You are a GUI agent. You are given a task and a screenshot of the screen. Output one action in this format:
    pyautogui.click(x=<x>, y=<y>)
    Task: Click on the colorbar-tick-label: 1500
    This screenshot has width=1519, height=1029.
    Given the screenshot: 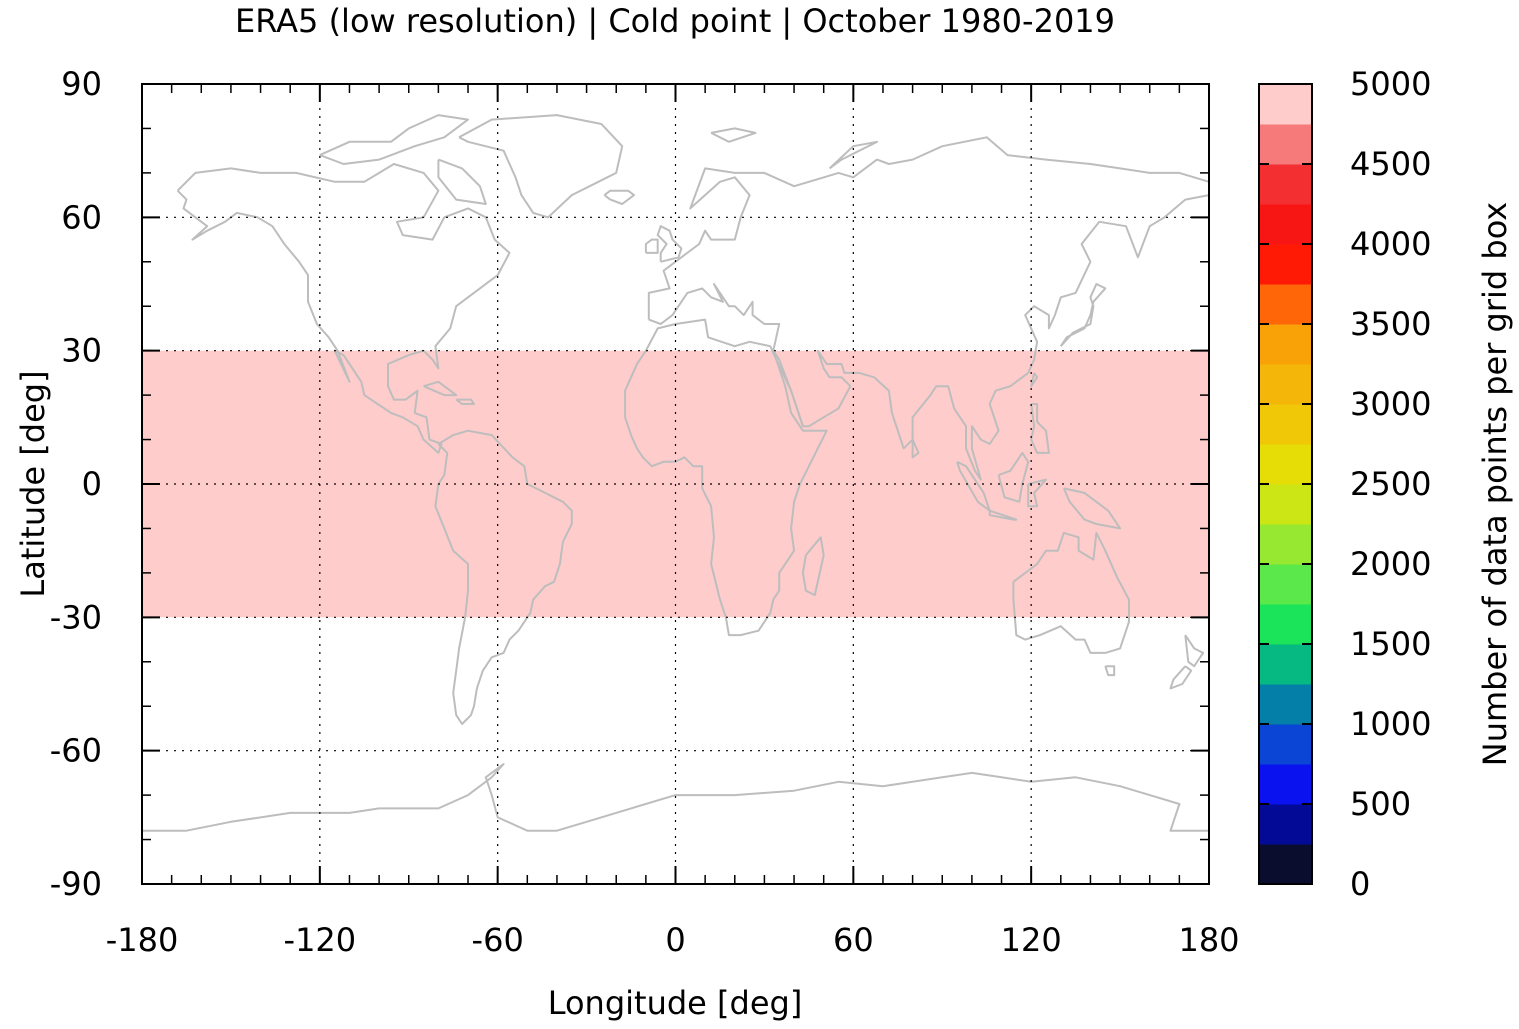 What is the action you would take?
    pyautogui.click(x=1390, y=644)
    